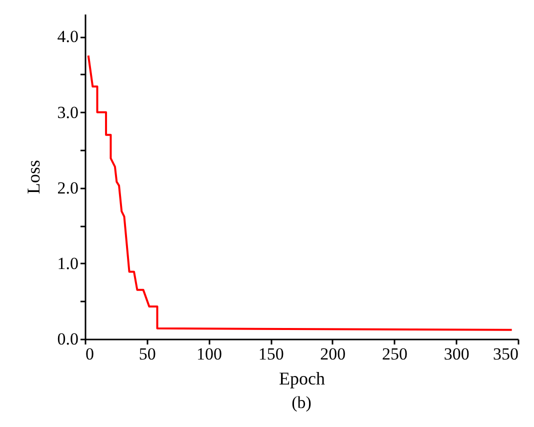 Image resolution: width=534 pixels, height=427 pixels. Describe the element at coordinates (505, 354) in the screenshot. I see `x-tick-label: 350` at that location.